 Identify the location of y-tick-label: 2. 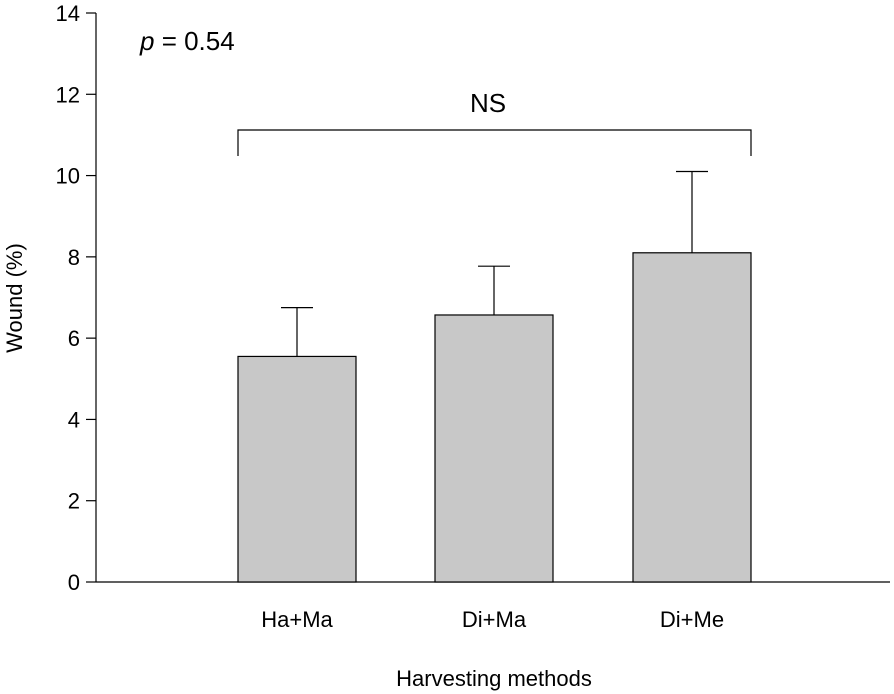
(74, 501).